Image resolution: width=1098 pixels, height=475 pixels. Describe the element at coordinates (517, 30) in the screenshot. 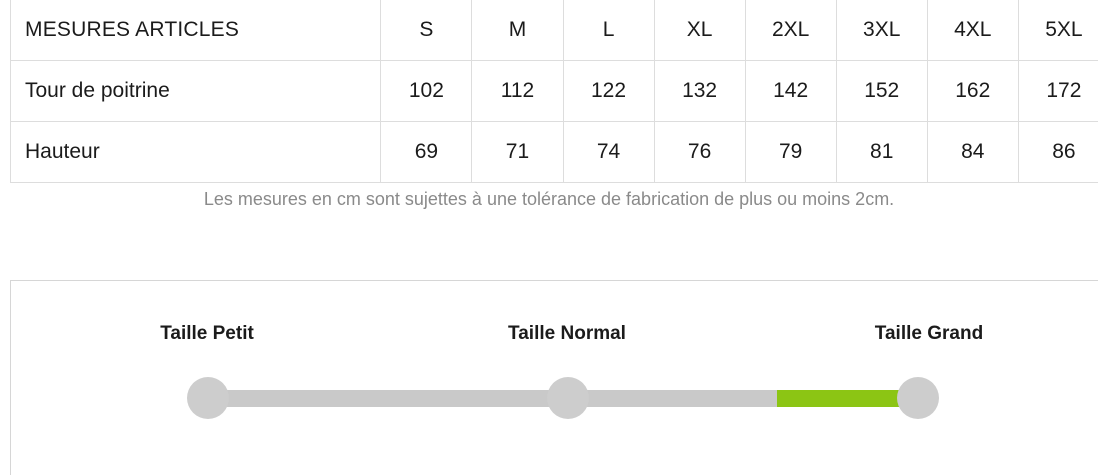

I see `column-header-m: M` at that location.